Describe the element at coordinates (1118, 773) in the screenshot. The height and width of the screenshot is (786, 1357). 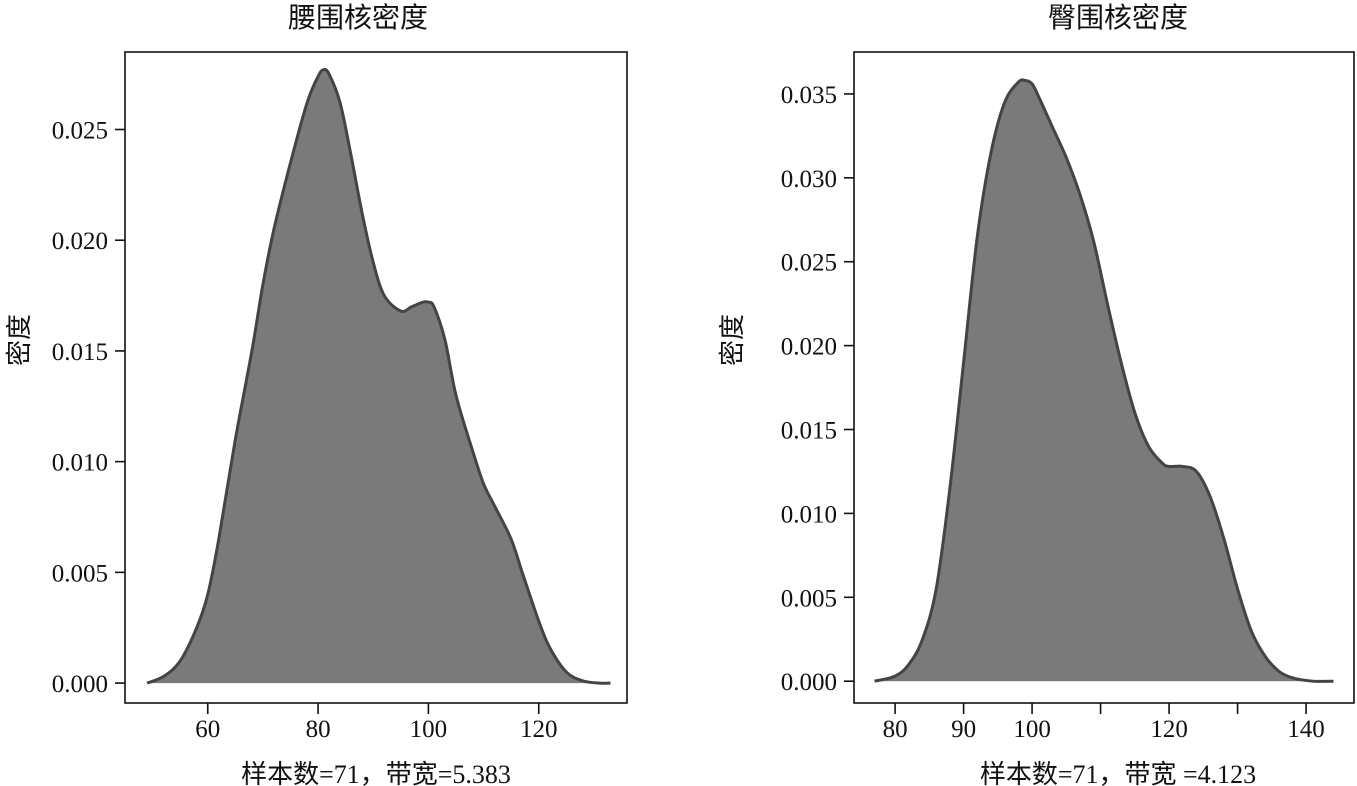
I see `hip-x-axis-label: 样本数=71，带宽 =4.123` at that location.